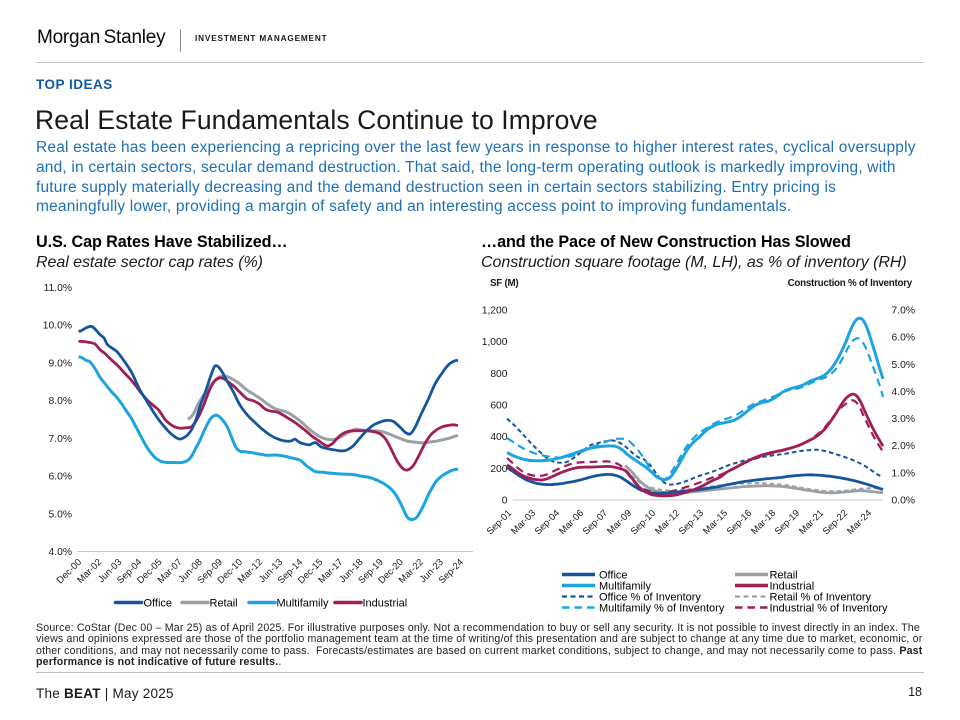  I want to click on svg-text: 3.0%, so click(903, 419).